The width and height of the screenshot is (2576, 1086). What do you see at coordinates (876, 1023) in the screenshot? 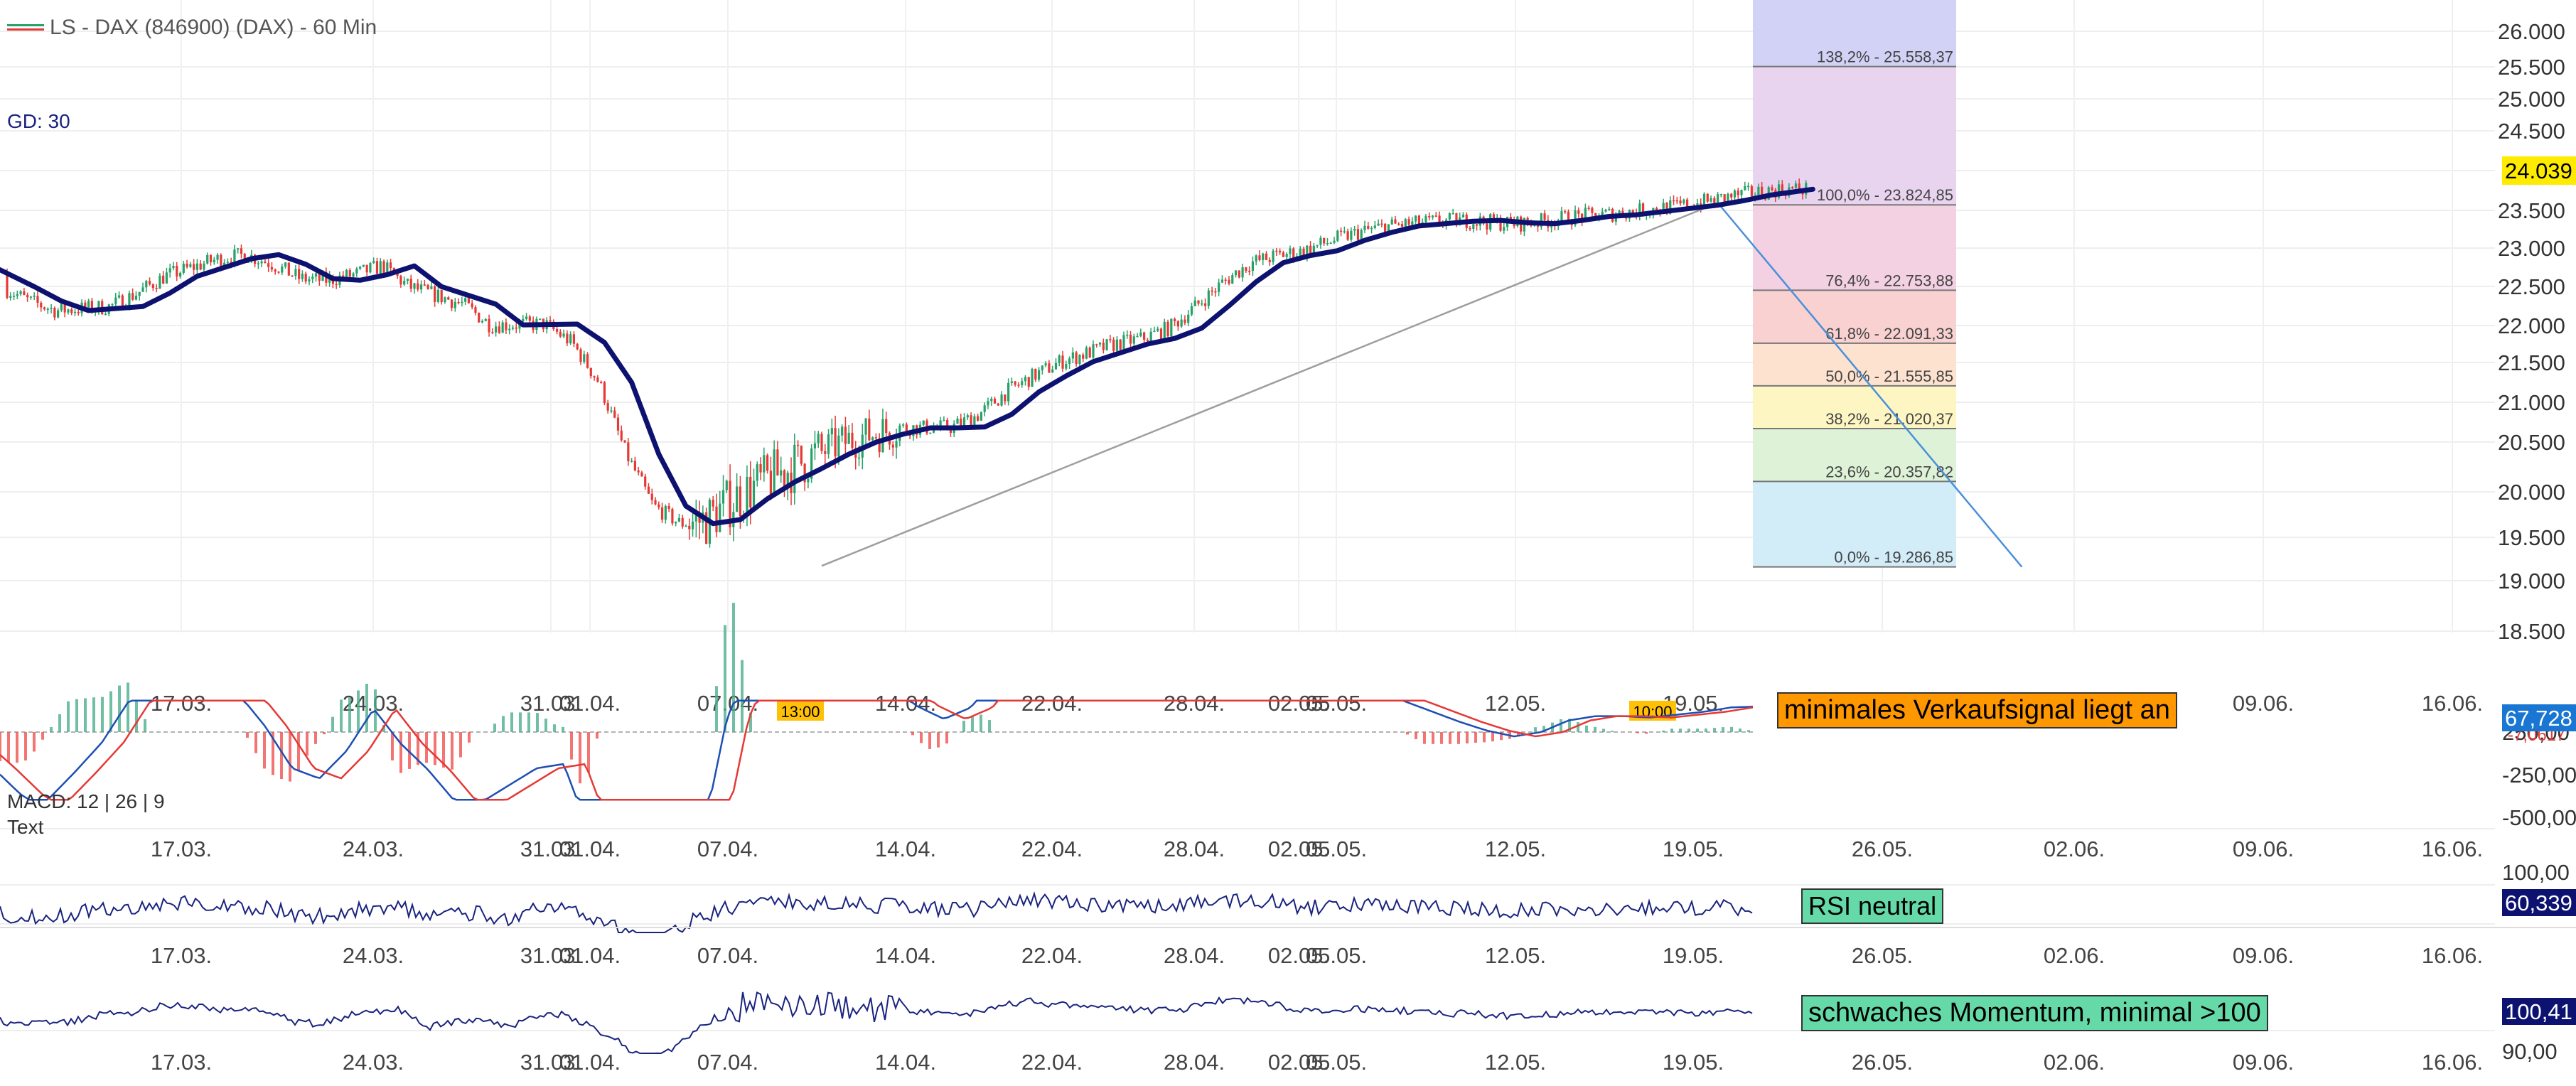
I see `momentum-line` at bounding box center [876, 1023].